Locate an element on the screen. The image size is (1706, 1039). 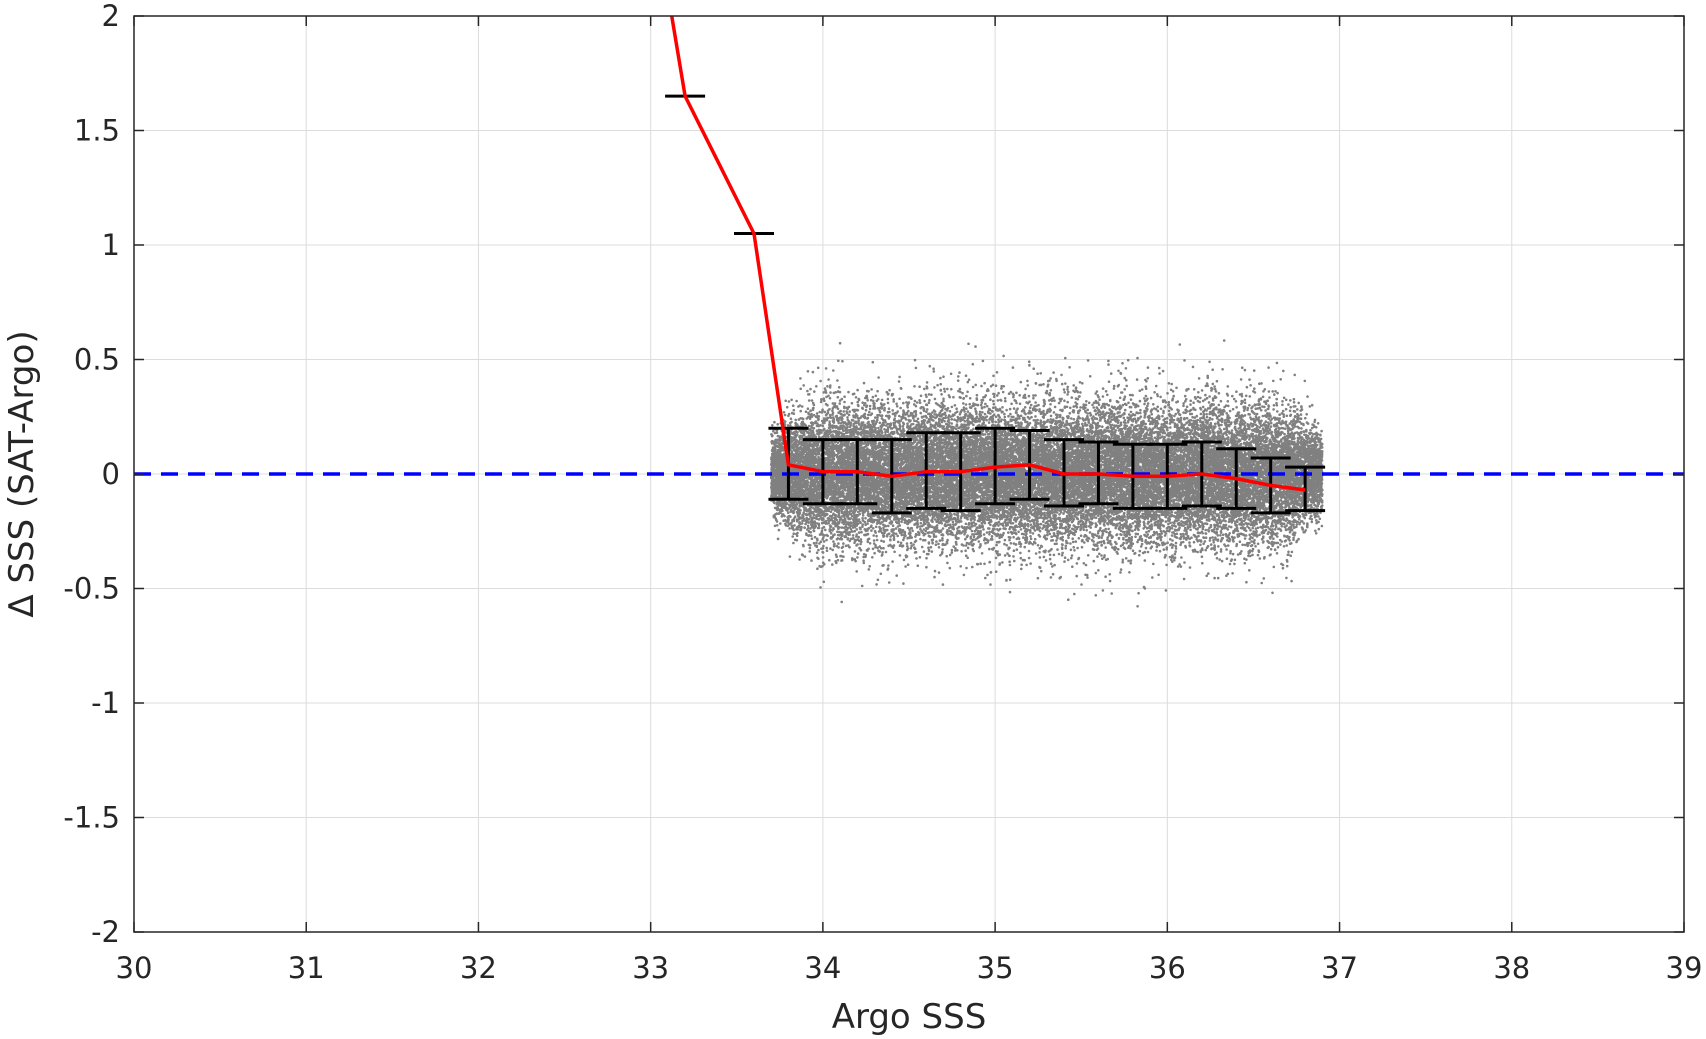
x-axis-label: Argo SSS is located at coordinates (909, 1017).